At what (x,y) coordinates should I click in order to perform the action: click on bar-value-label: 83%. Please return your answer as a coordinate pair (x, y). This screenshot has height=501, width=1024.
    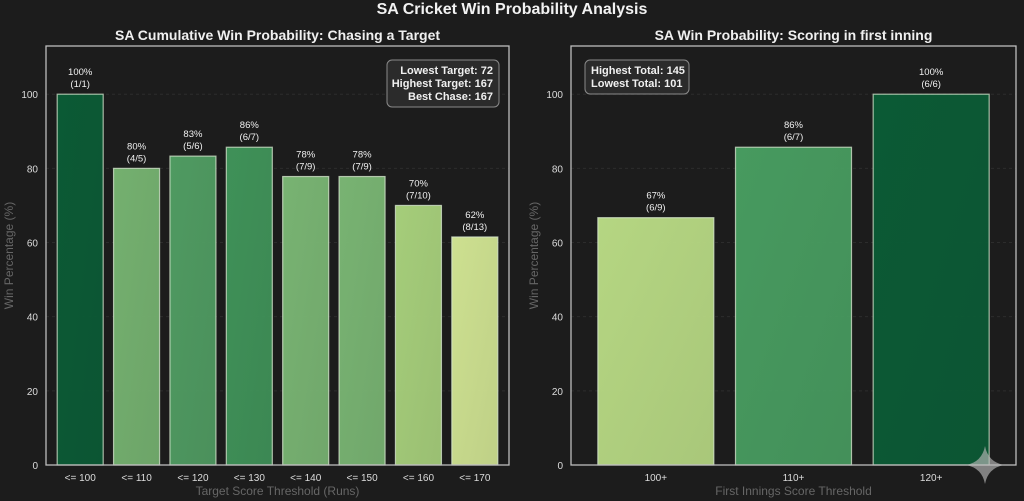
    Looking at the image, I should click on (193, 134).